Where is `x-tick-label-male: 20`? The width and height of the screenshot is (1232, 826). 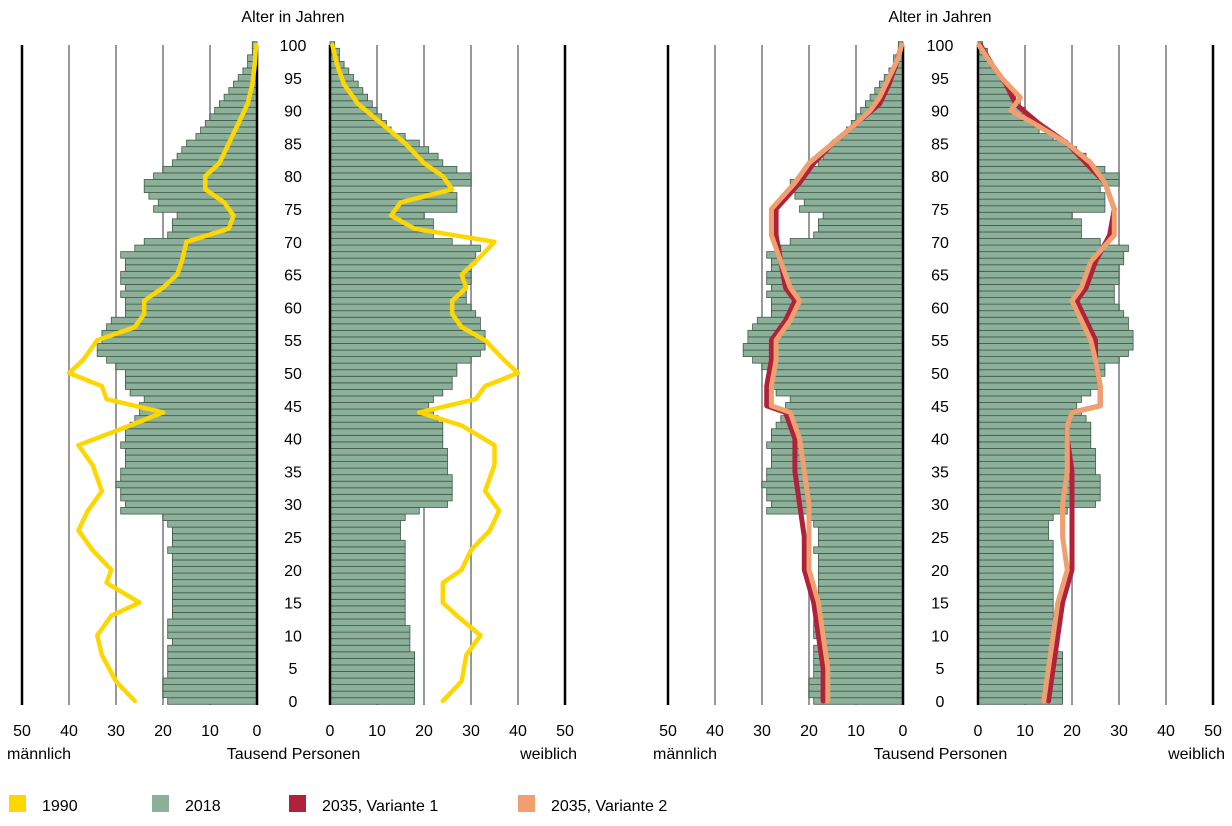 x-tick-label-male: 20 is located at coordinates (163, 731).